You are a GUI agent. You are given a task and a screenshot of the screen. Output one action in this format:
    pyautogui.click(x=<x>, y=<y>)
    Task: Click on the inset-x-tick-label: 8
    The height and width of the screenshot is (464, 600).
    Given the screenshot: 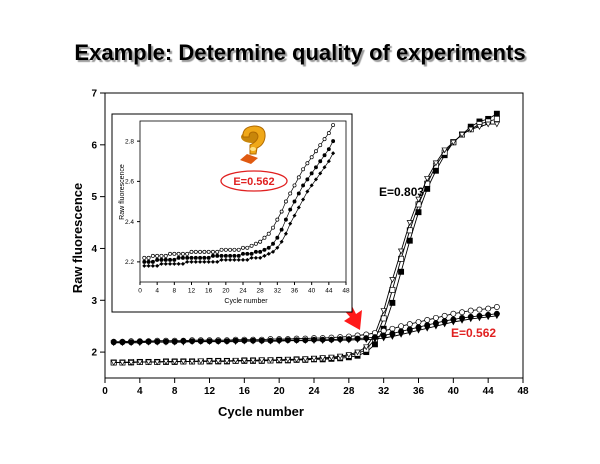 What is the action you would take?
    pyautogui.click(x=175, y=291)
    